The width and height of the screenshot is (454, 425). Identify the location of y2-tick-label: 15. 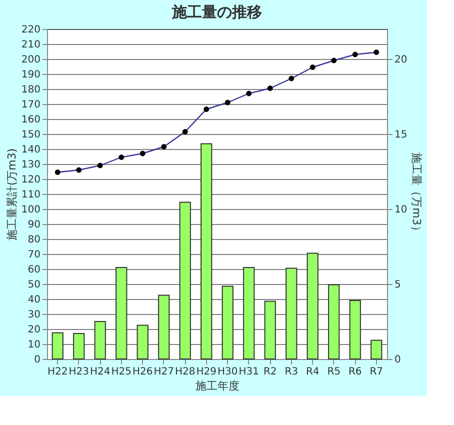
(401, 135).